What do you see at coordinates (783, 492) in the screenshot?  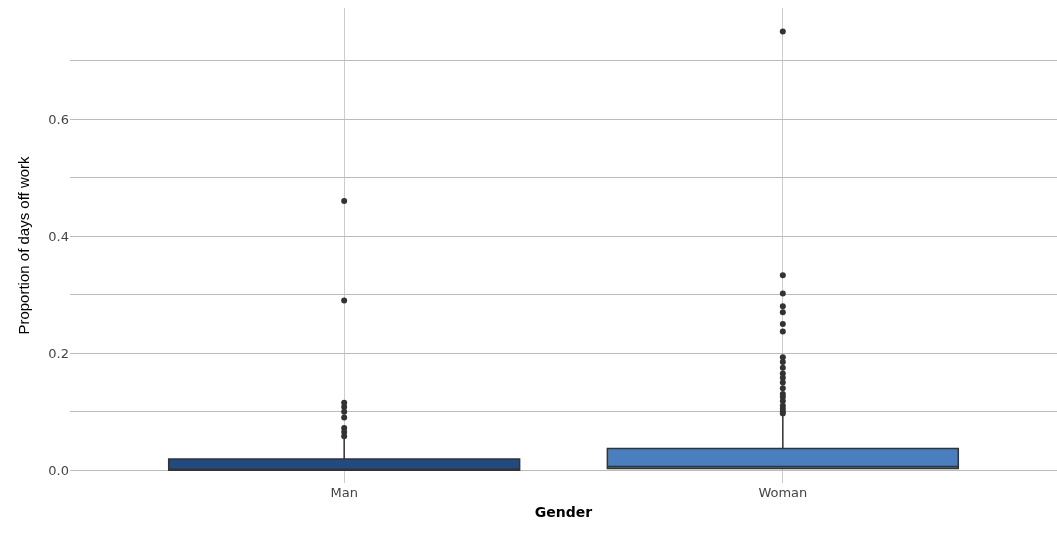 I see `x-tick-label: Woman` at bounding box center [783, 492].